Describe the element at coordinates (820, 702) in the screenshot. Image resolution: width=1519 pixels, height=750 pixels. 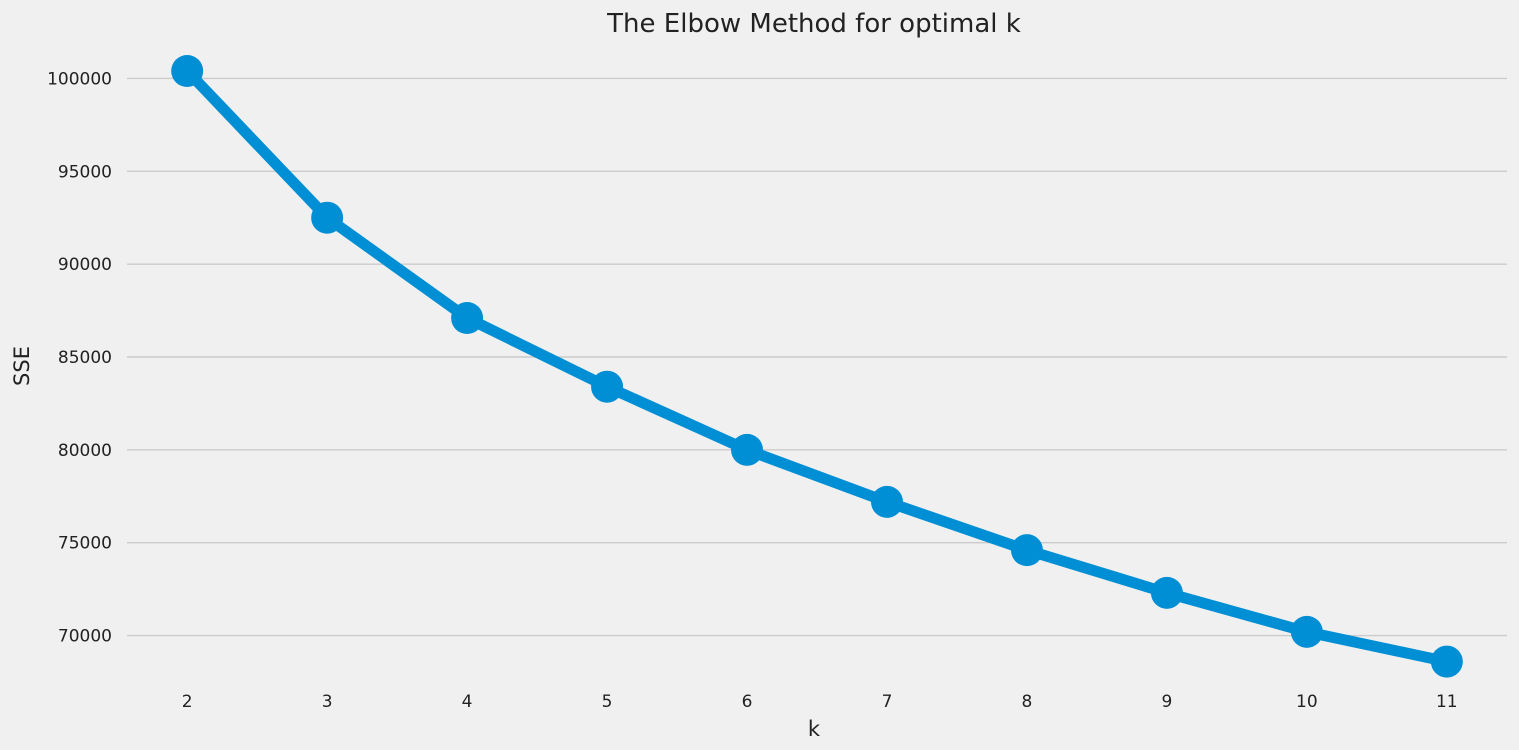
I see `x-tick-labels: 2 3 4 5 6 7 8 9 10 11` at that location.